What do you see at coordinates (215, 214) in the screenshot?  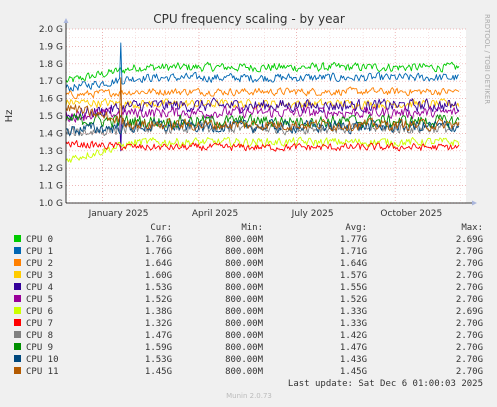 I see `x-tick-label: April 2025` at bounding box center [215, 214].